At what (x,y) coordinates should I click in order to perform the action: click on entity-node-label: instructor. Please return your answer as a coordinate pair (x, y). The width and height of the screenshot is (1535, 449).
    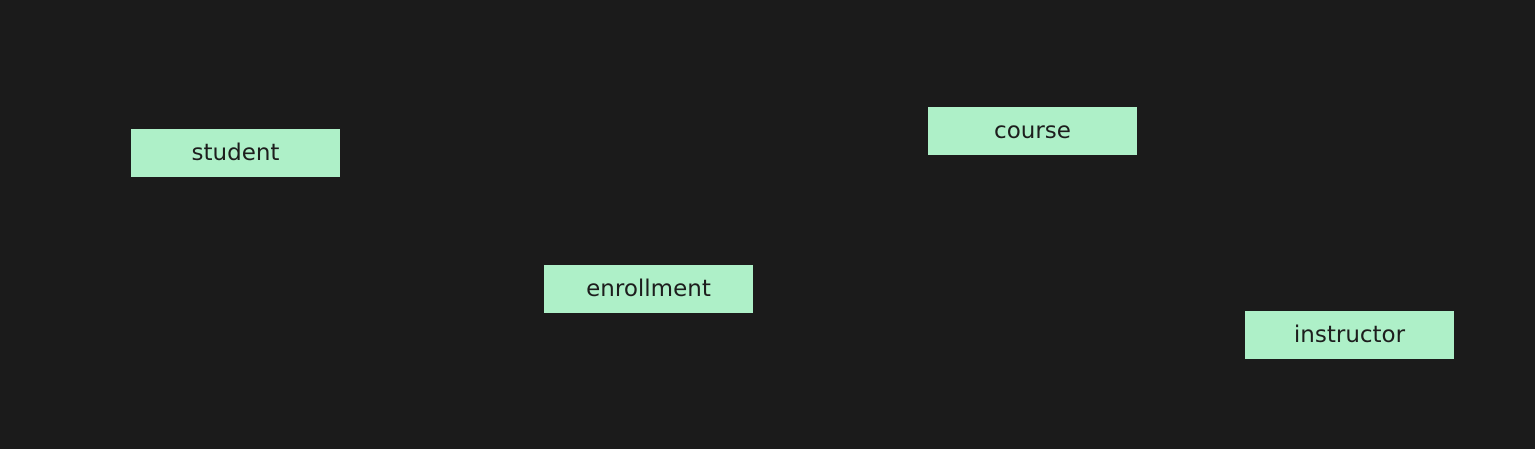
    Looking at the image, I should click on (1349, 334).